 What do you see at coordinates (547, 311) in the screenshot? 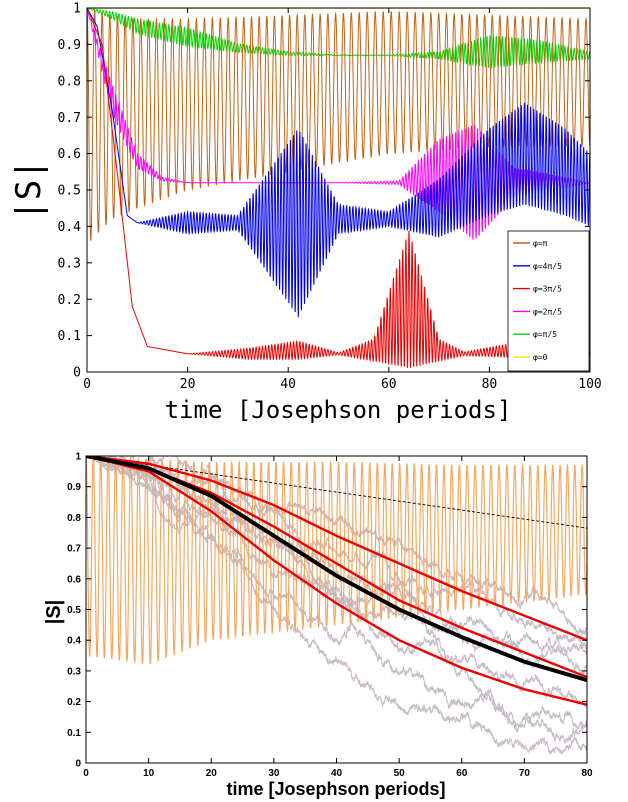
I see `legend-label: φ=2π/5` at bounding box center [547, 311].